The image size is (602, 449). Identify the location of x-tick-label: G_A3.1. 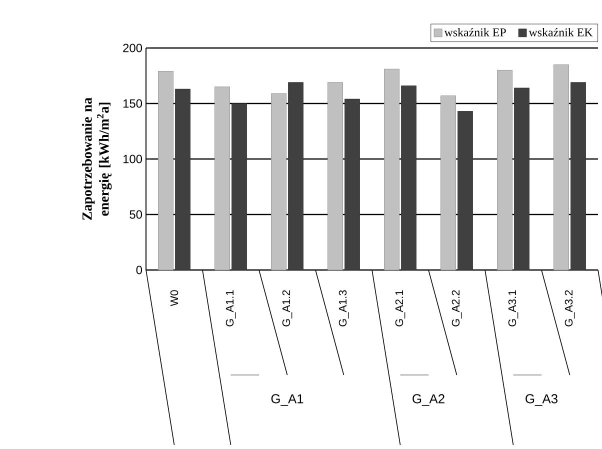
(513, 308).